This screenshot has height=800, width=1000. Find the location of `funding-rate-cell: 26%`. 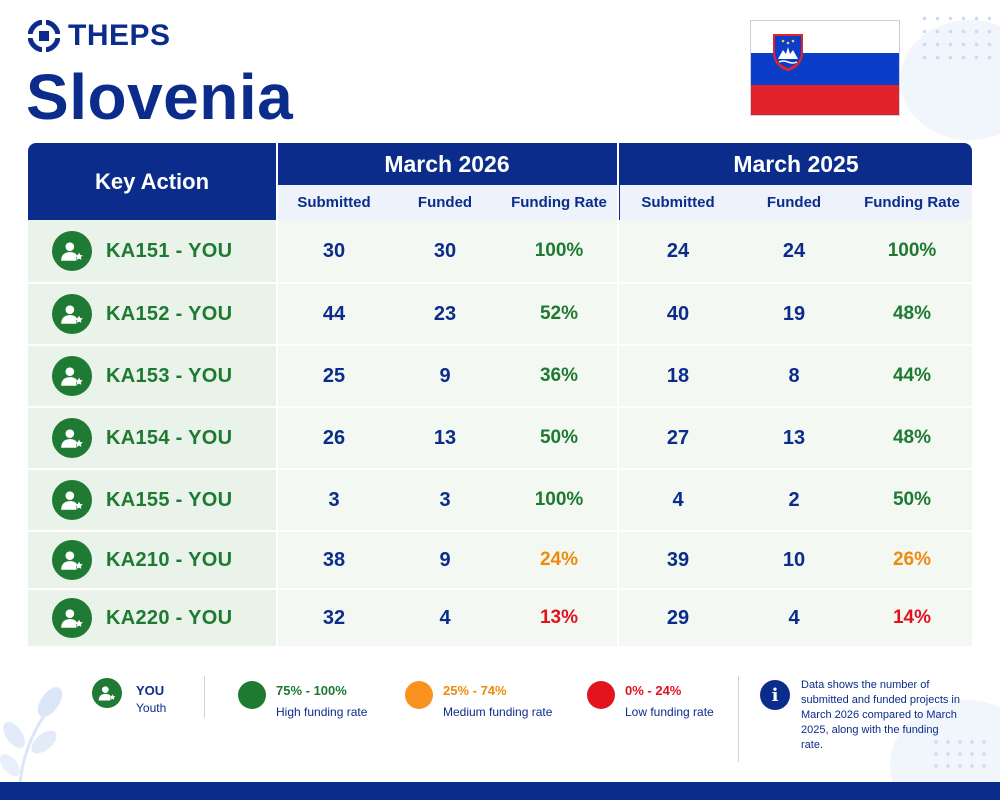

funding-rate-cell: 26% is located at coordinates (912, 559).